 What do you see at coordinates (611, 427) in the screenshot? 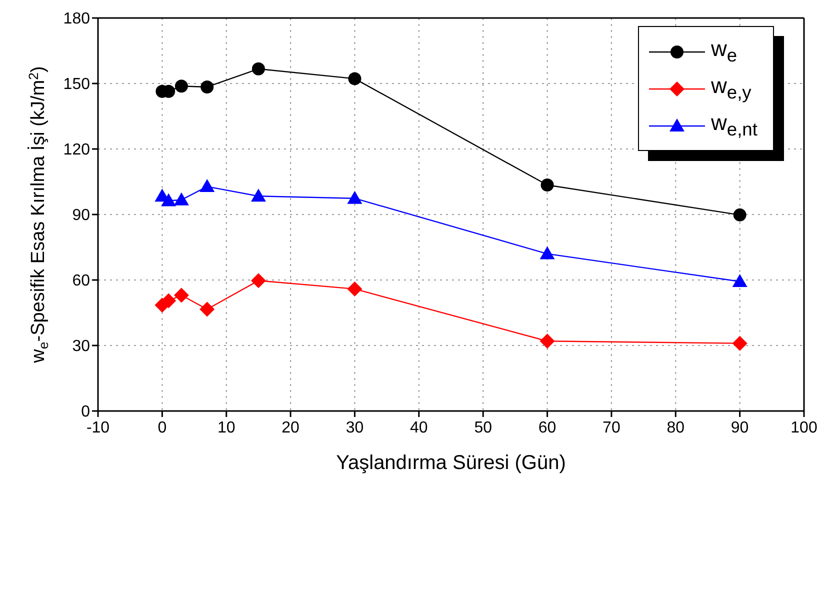
I see `x-tick-label: 70` at bounding box center [611, 427].